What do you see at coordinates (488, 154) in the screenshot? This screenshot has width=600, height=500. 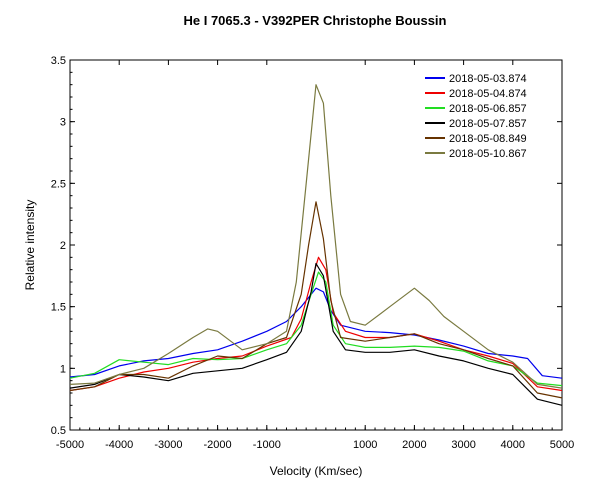 I see `legend-label: 2018-05-10.867` at bounding box center [488, 154].